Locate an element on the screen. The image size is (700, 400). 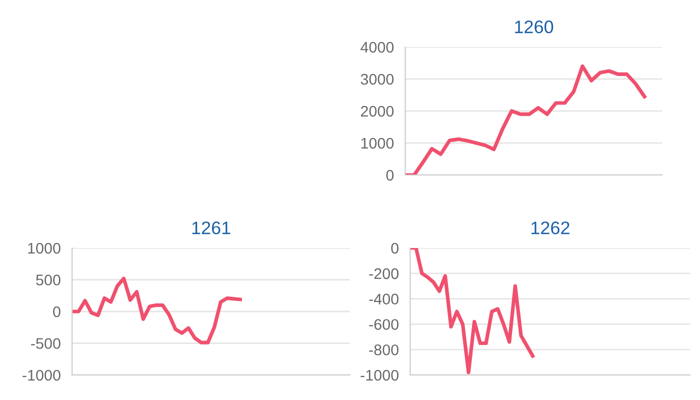
y-tick-label: 500 is located at coordinates (48, 280).